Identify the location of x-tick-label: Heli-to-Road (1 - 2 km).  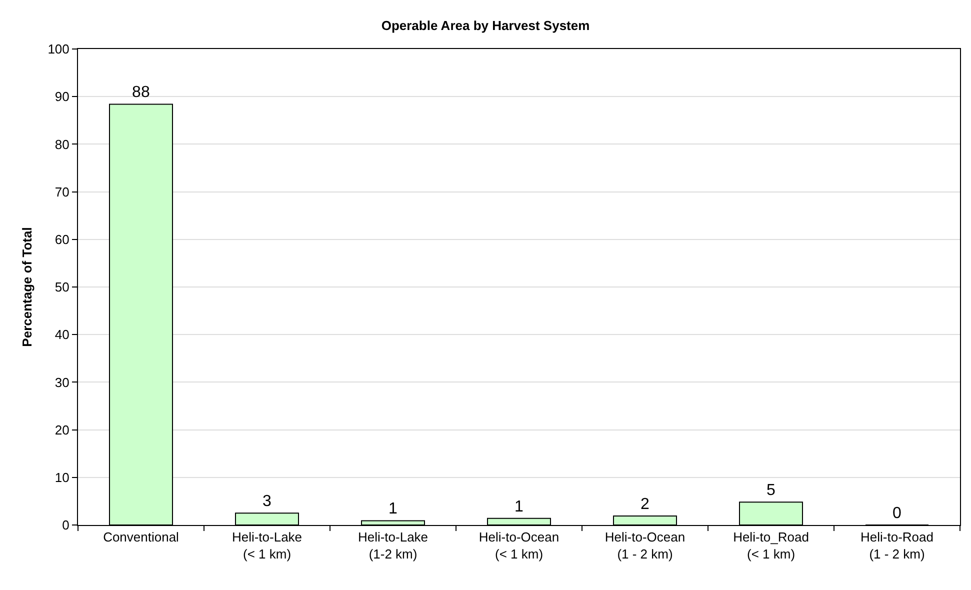
(897, 546).